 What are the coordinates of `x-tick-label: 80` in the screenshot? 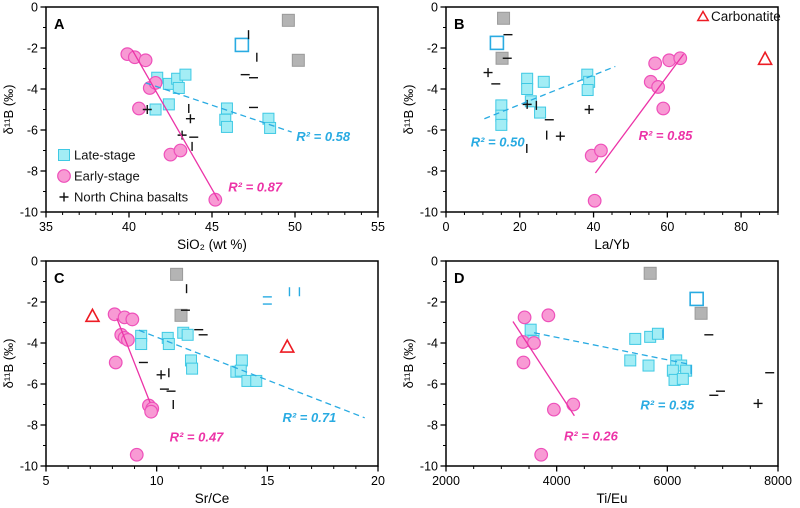 It's located at (741, 227).